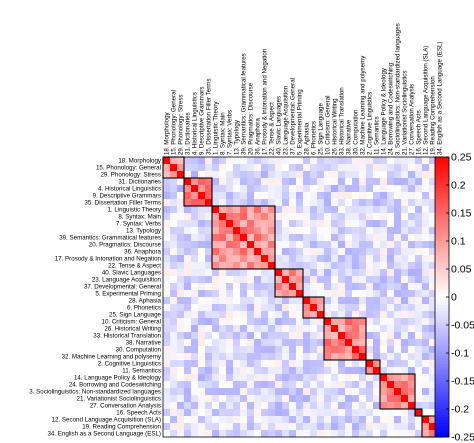  Describe the element at coordinates (373, 367) in the screenshot. I see `cluster-box` at that location.